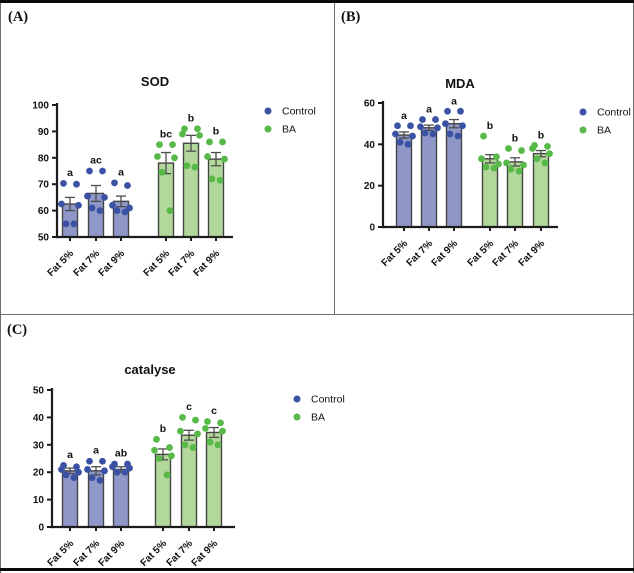 This screenshot has width=634, height=573. I want to click on y-axis-tick-label: 50, so click(39, 391).